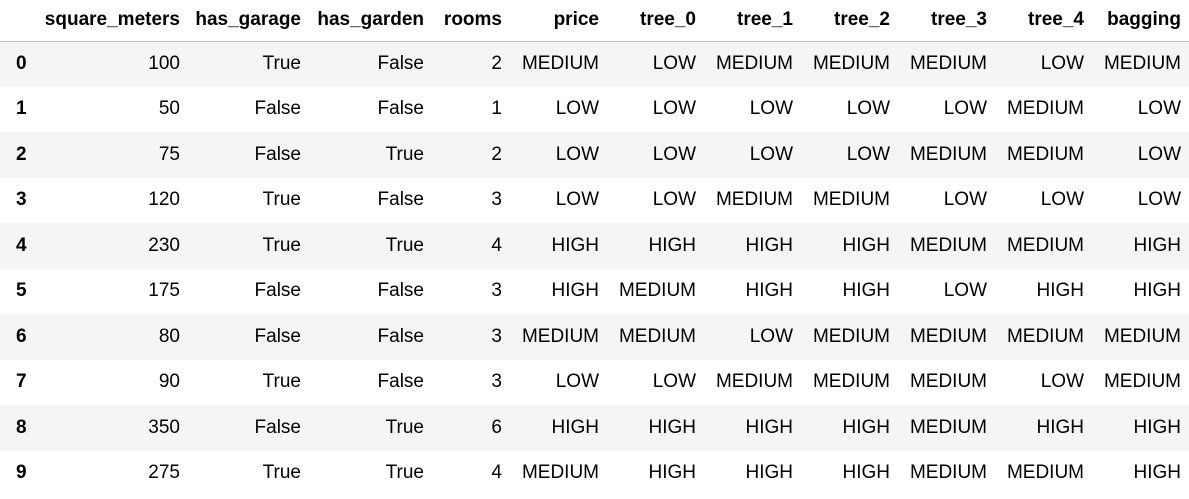 The width and height of the screenshot is (1189, 499). Describe the element at coordinates (496, 154) in the screenshot. I see `cell-rooms: 2` at that location.